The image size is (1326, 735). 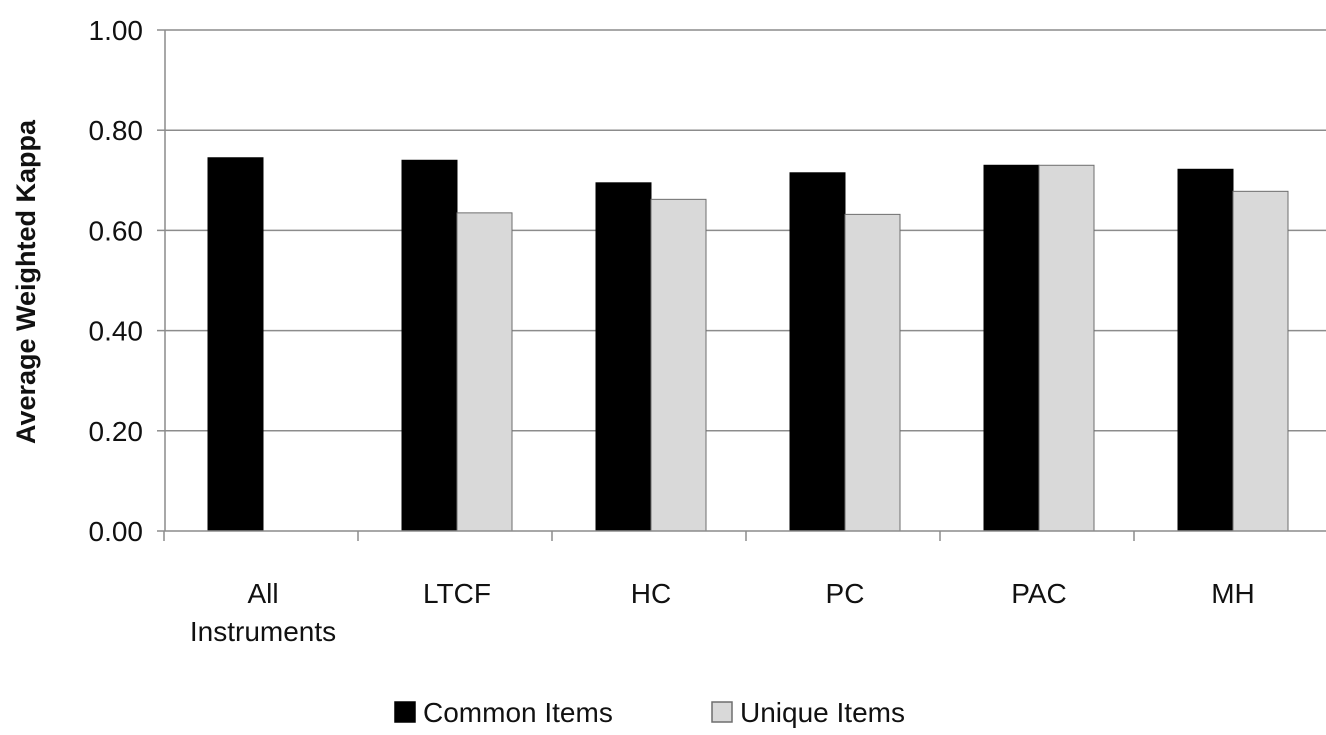 I want to click on y-tick-label: 0.80, so click(x=116, y=130).